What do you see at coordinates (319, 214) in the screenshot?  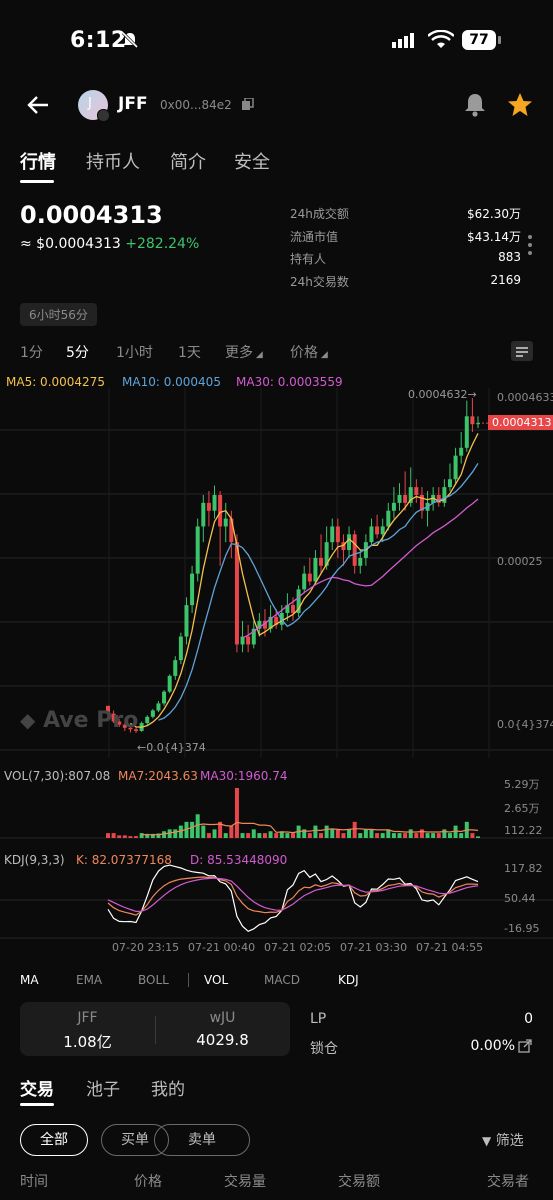 I see `stat-label-volume: 24h成交额` at bounding box center [319, 214].